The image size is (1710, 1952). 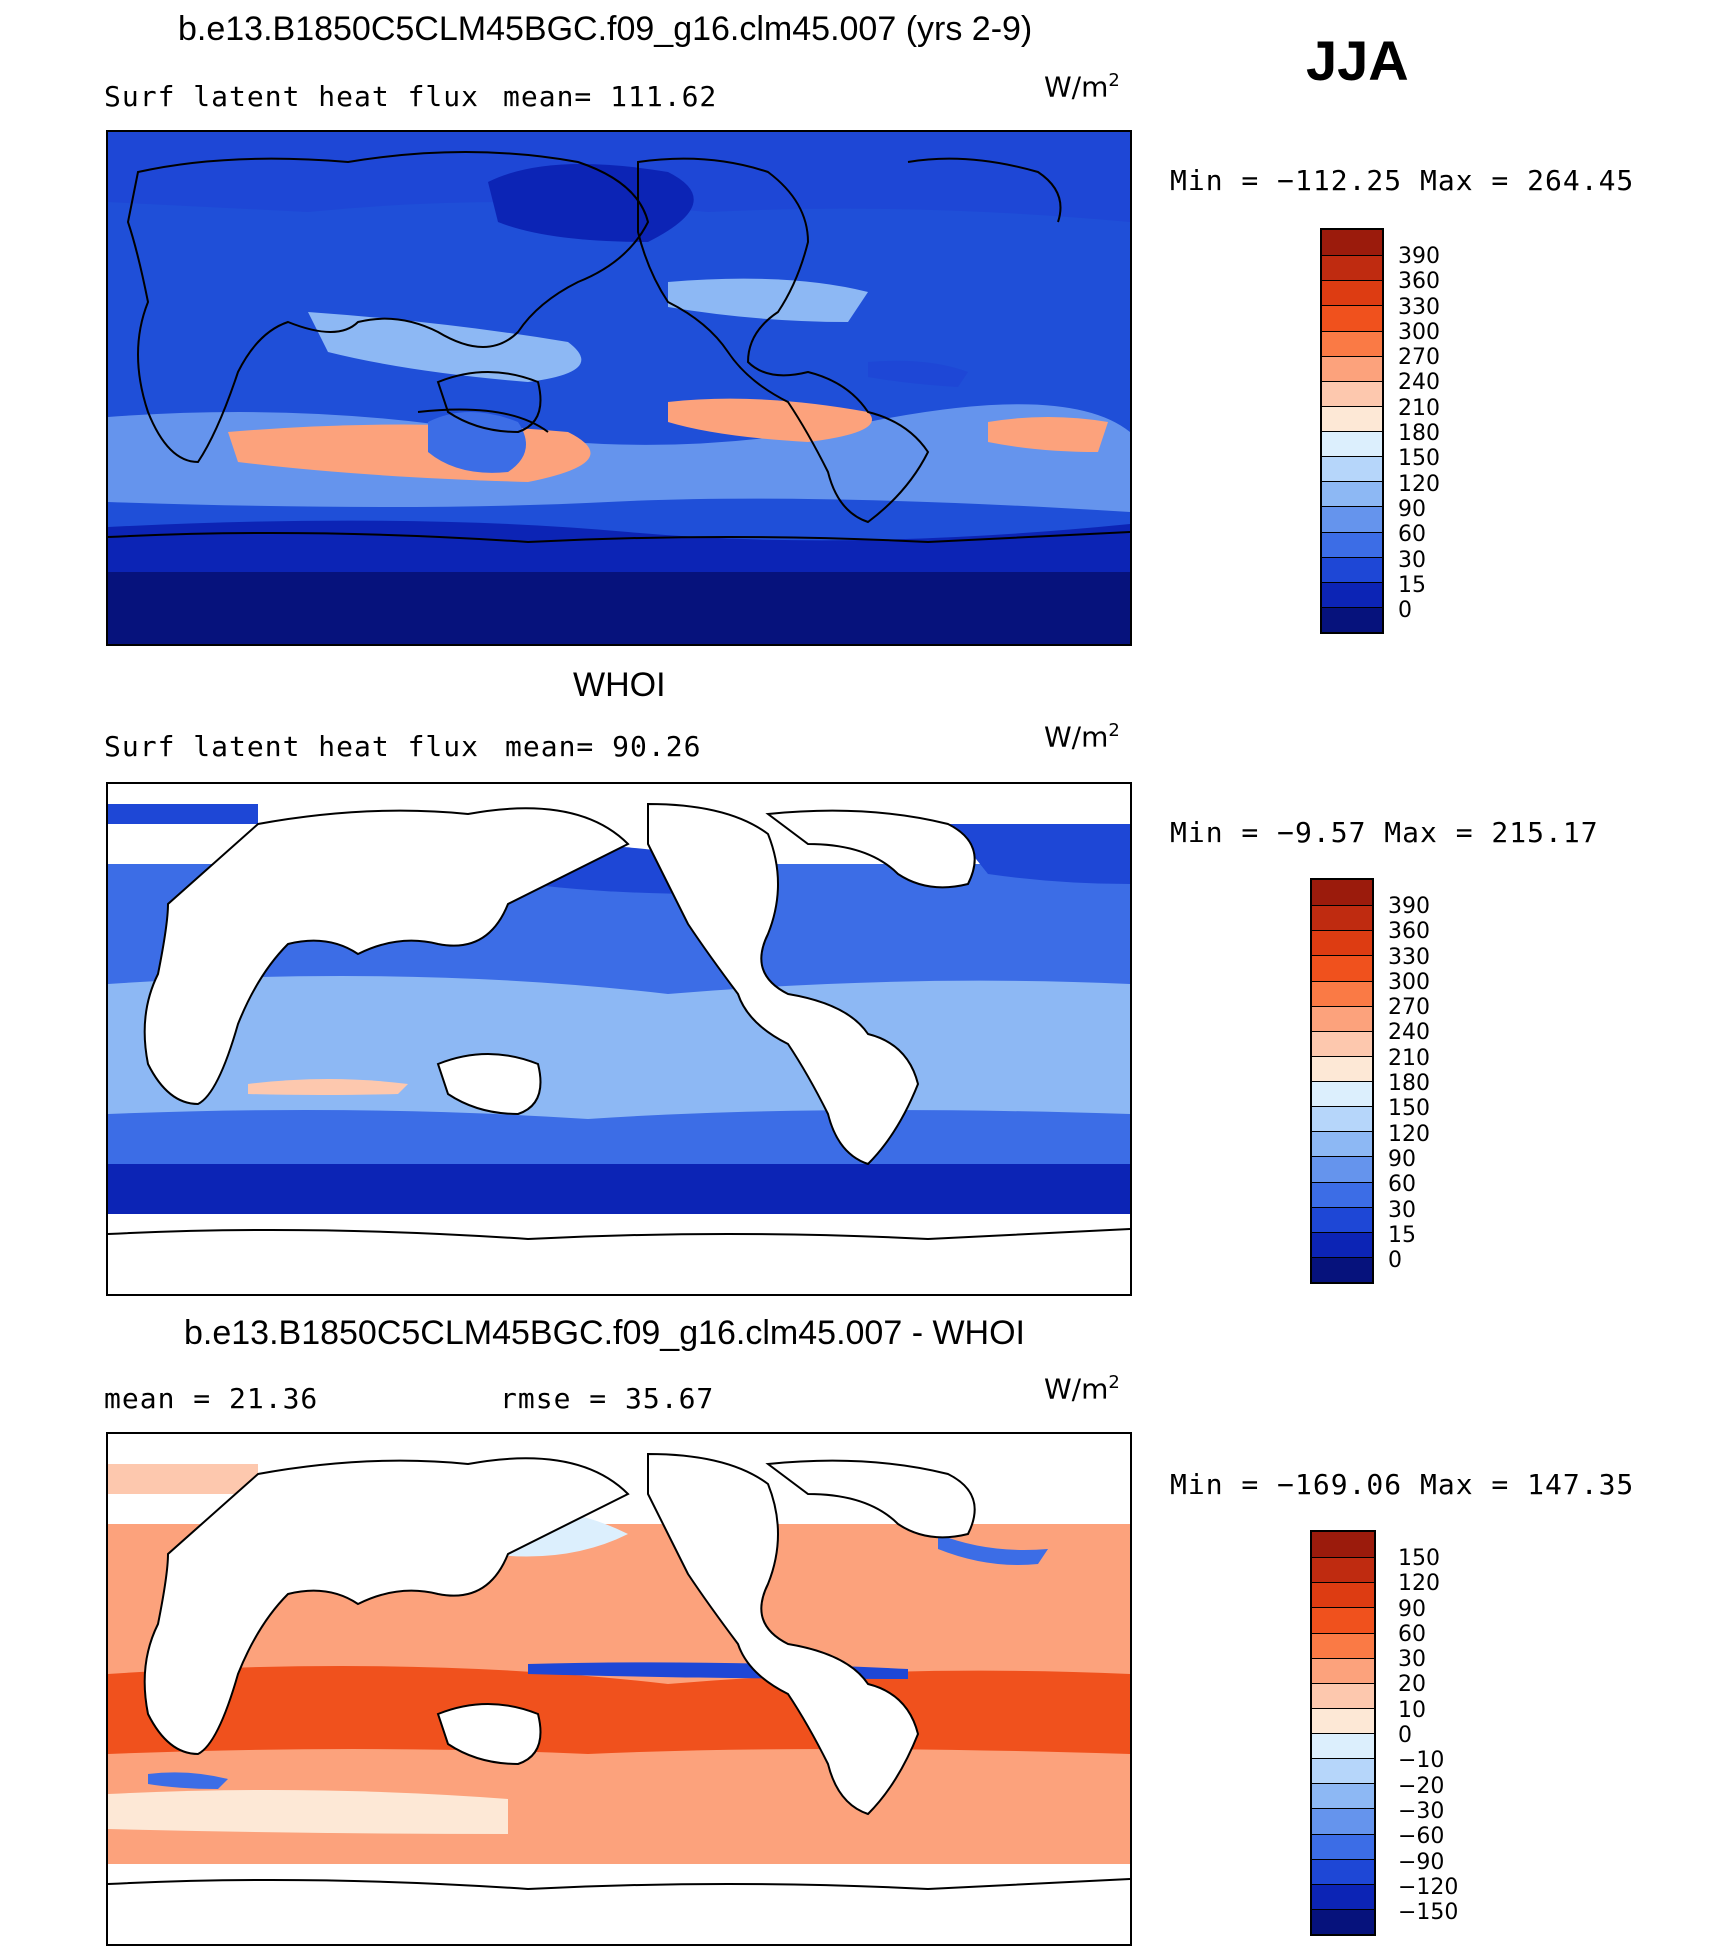 What do you see at coordinates (1421, 1837) in the screenshot?
I see `colorbar-tick-label: −60` at bounding box center [1421, 1837].